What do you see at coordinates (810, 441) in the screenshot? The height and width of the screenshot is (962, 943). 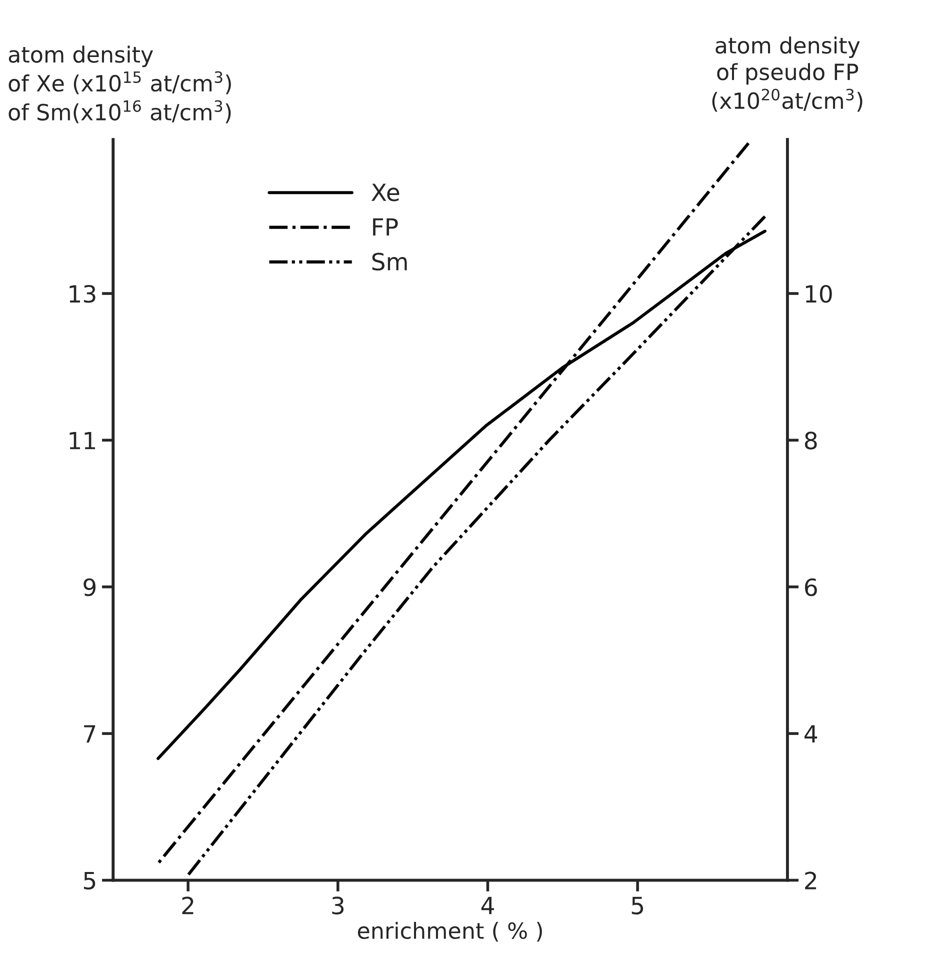 I see `y2-tick-label: 8` at bounding box center [810, 441].